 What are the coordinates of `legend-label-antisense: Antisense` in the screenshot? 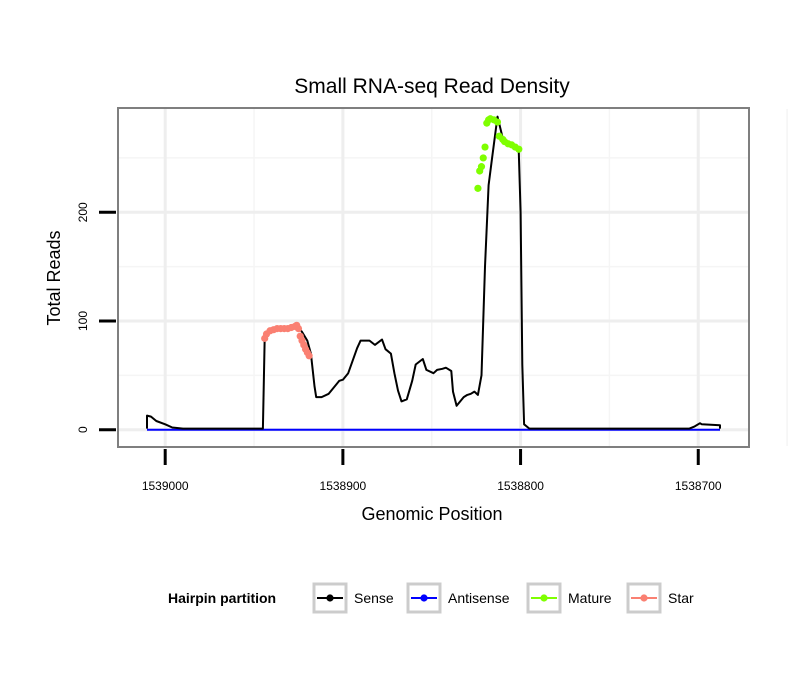 It's located at (479, 598).